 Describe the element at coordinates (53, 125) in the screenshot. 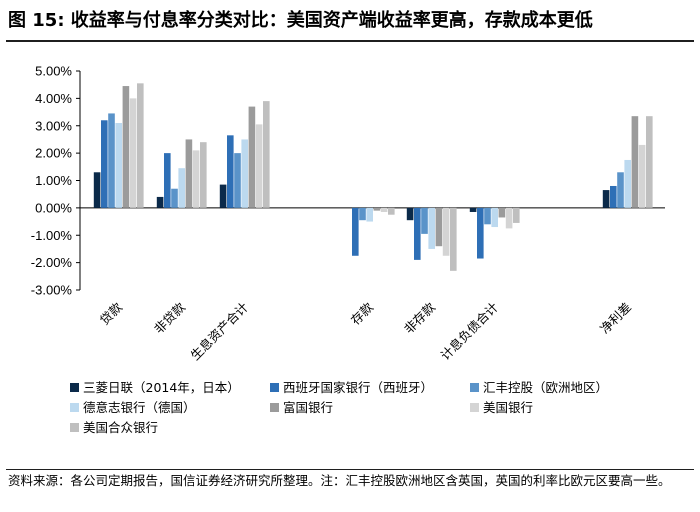

I see `y-tick-label: 3.00%` at that location.